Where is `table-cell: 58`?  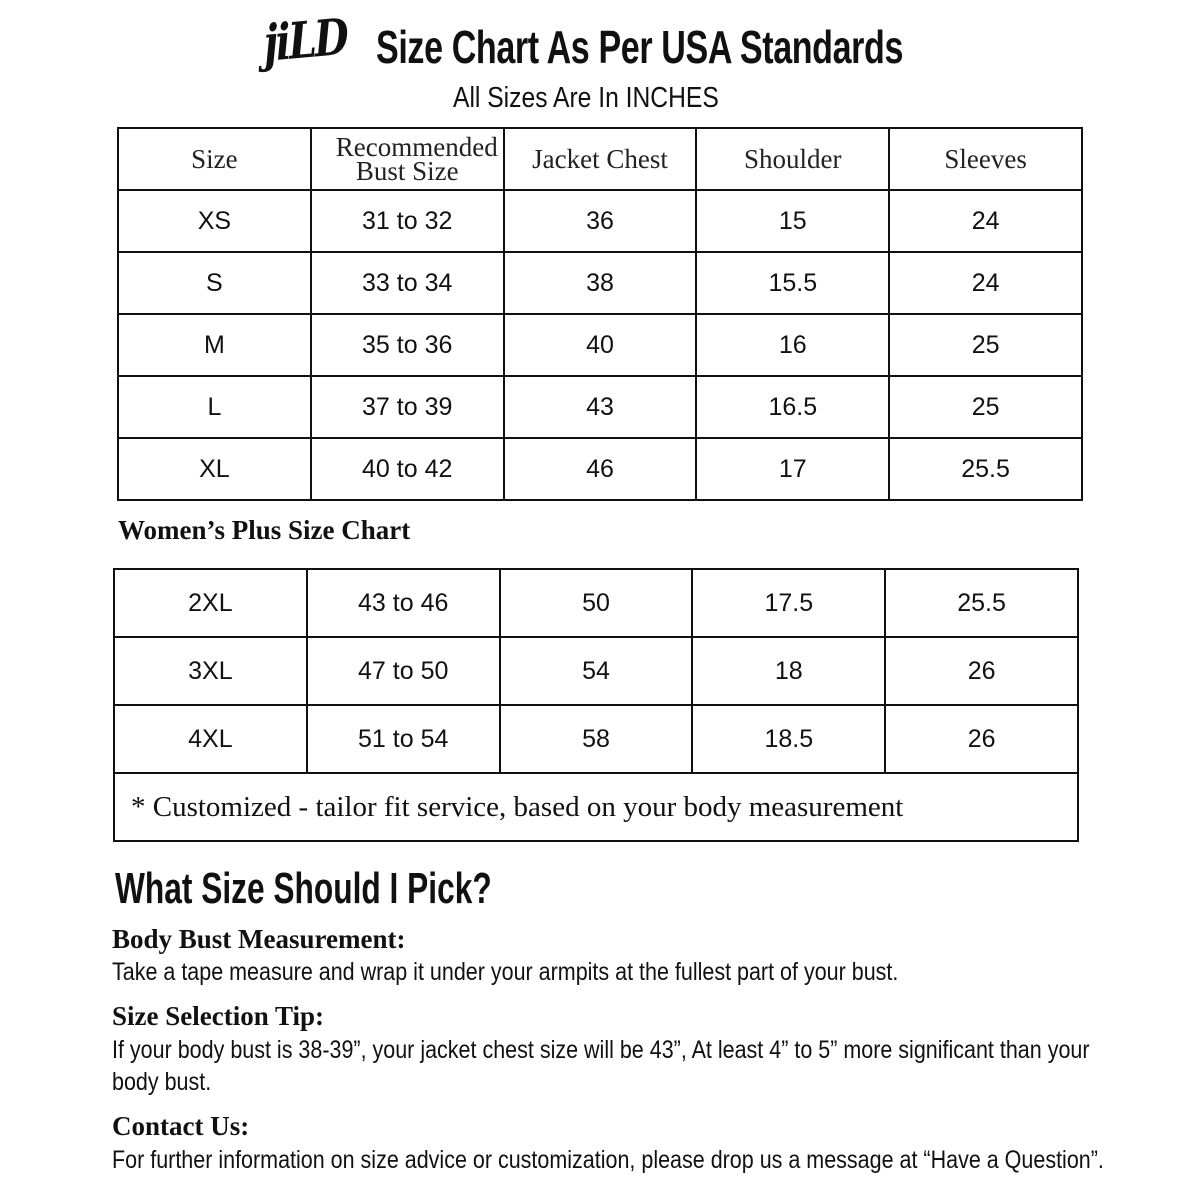 table-cell: 58 is located at coordinates (596, 739).